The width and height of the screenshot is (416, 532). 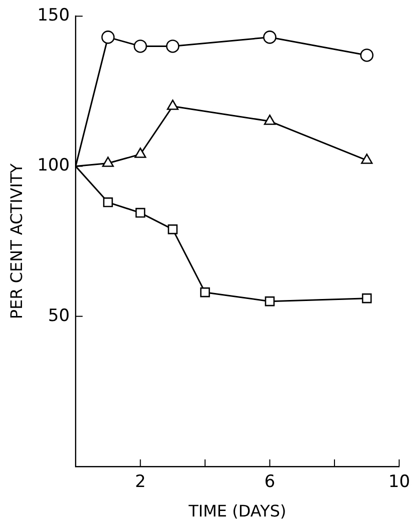 I want to click on y-tick-label: 50, so click(x=59, y=316).